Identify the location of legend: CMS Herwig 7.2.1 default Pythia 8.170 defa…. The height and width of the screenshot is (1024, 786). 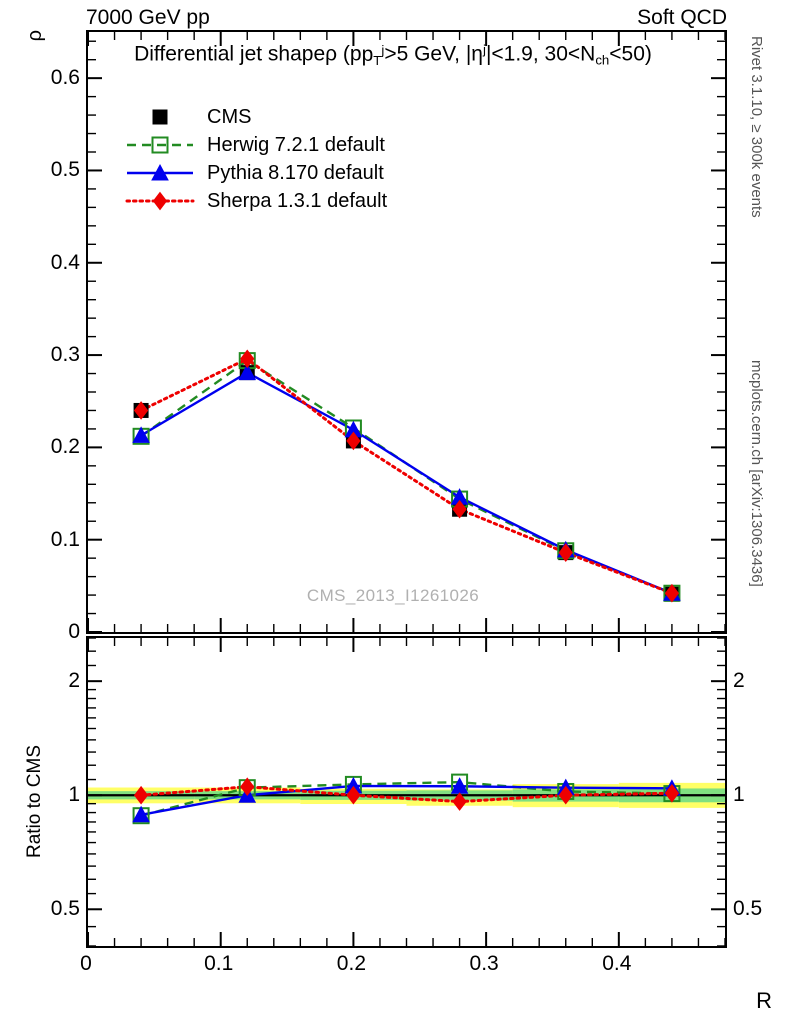
(256, 159).